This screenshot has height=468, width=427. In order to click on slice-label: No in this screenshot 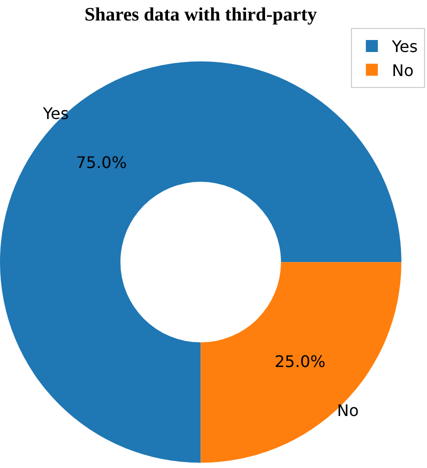, I will do `click(348, 410)`.